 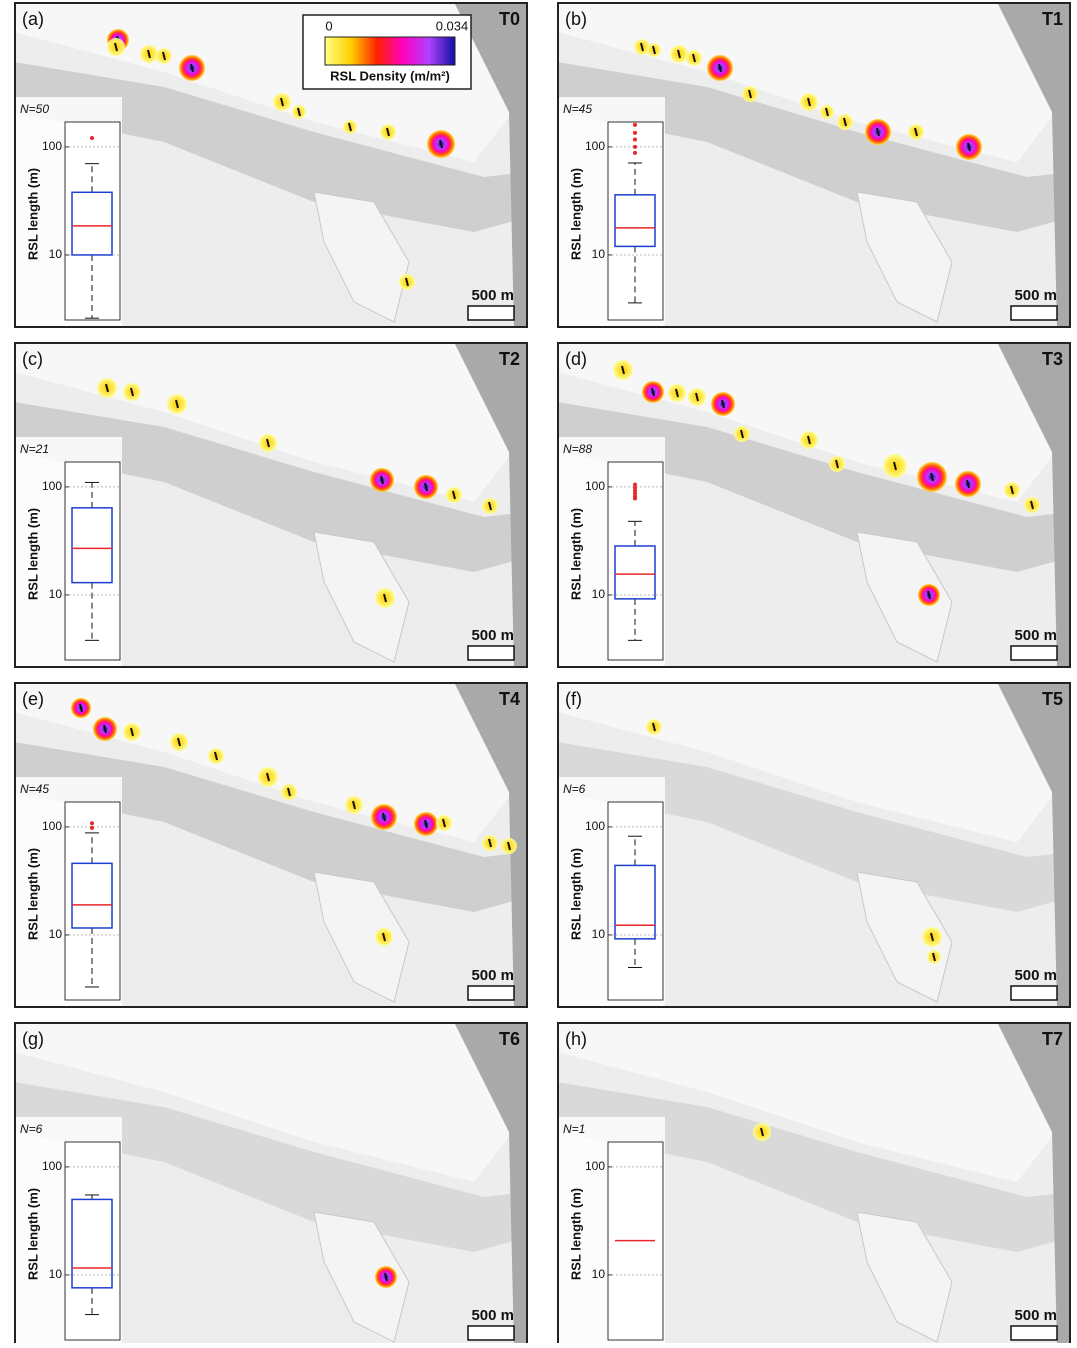 I want to click on time-label: T3, so click(x=1052, y=359).